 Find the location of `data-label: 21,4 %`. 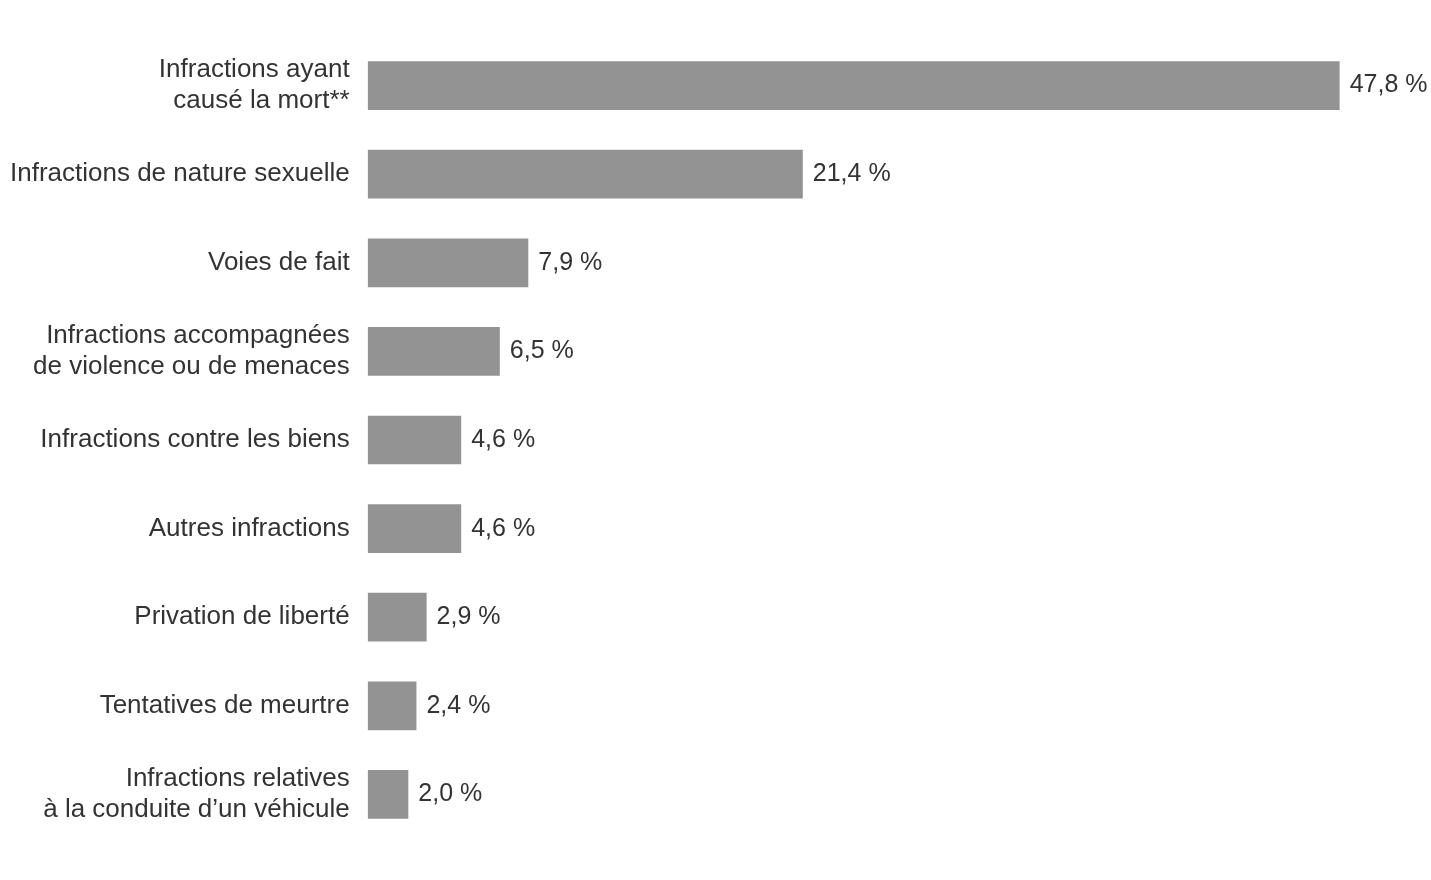

data-label: 21,4 % is located at coordinates (851, 172).